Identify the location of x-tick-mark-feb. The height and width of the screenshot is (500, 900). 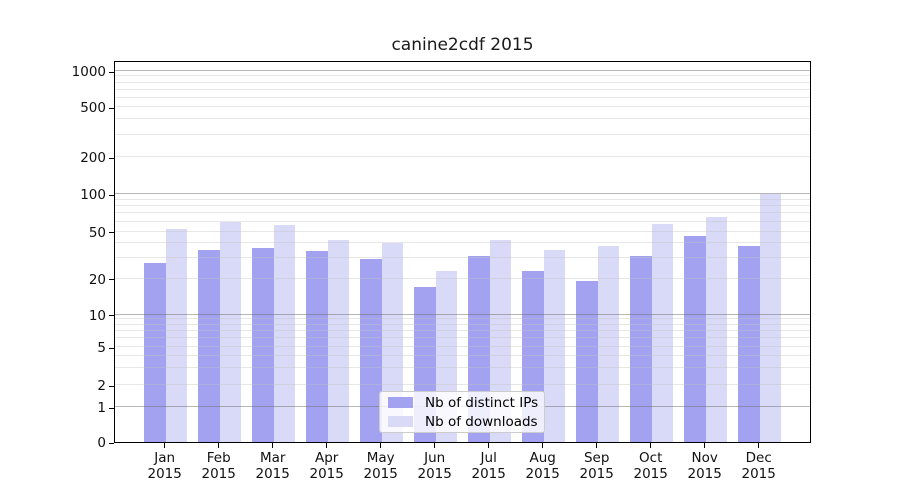
(219, 445).